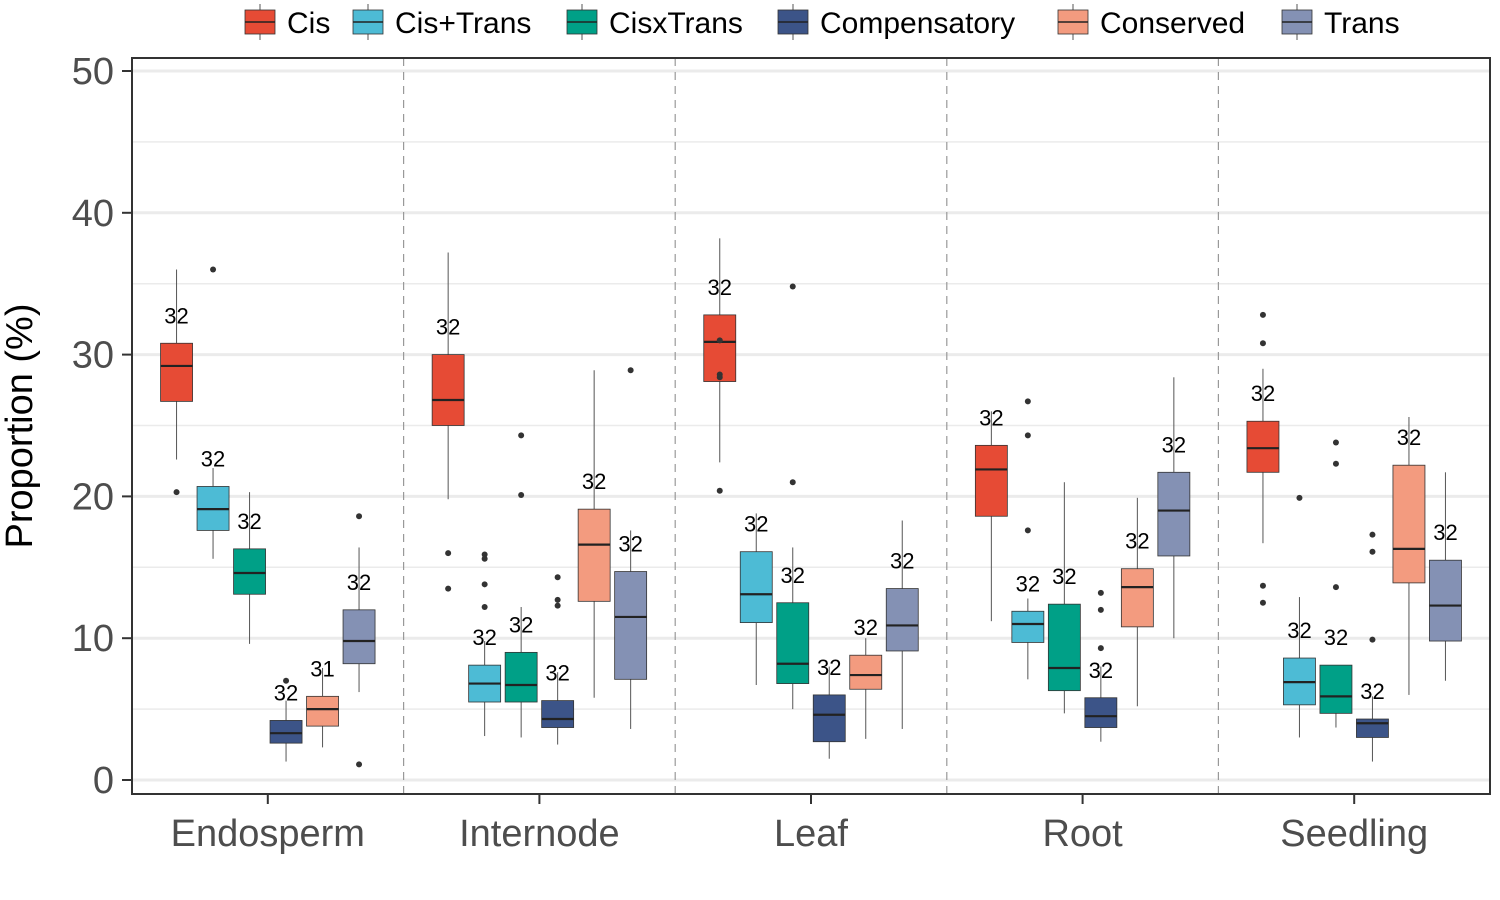 This screenshot has height=900, width=1500. Describe the element at coordinates (103, 781) in the screenshot. I see `y-tick-label: 0` at that location.